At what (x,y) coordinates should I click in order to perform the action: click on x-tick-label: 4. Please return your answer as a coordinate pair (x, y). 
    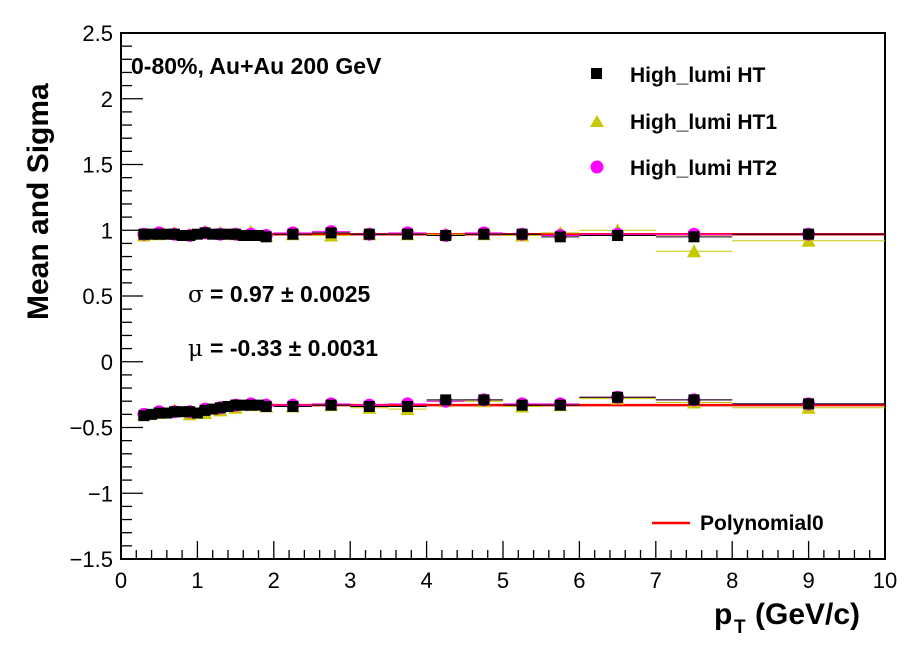
    Looking at the image, I should click on (426, 580).